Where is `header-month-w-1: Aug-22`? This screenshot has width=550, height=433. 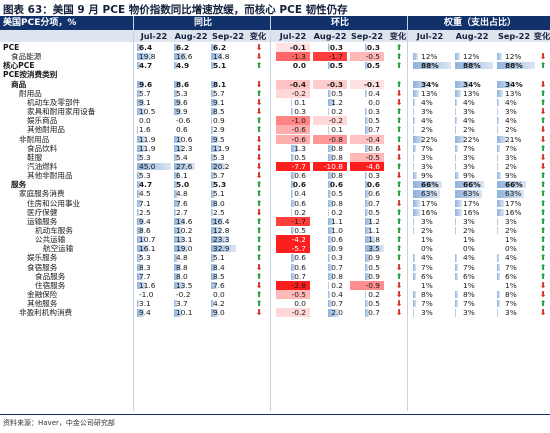
header-month-w-1: Aug-22 is located at coordinates (472, 36).